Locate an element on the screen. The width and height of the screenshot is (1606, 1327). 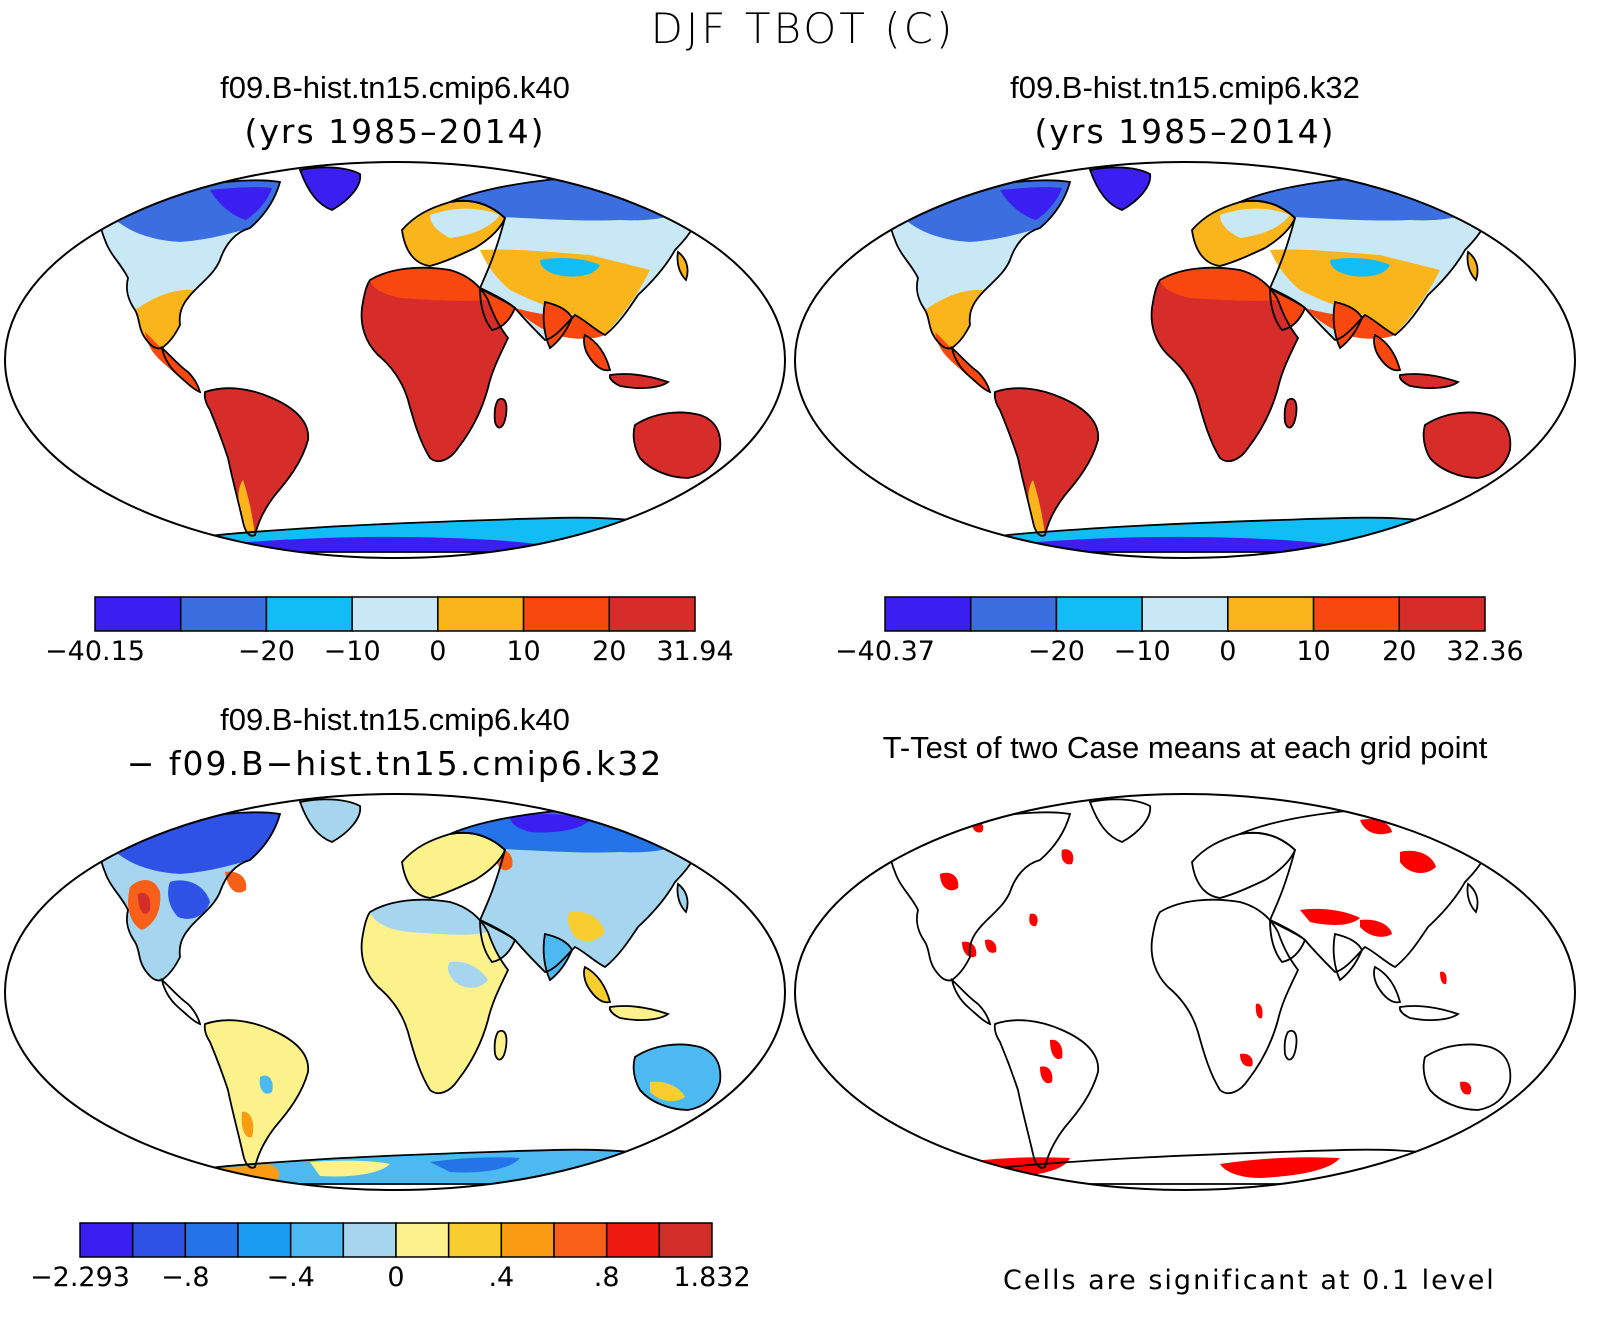
panel2-title: f09.B-hist.tn15.cmip6.k32 is located at coordinates (1185, 87).